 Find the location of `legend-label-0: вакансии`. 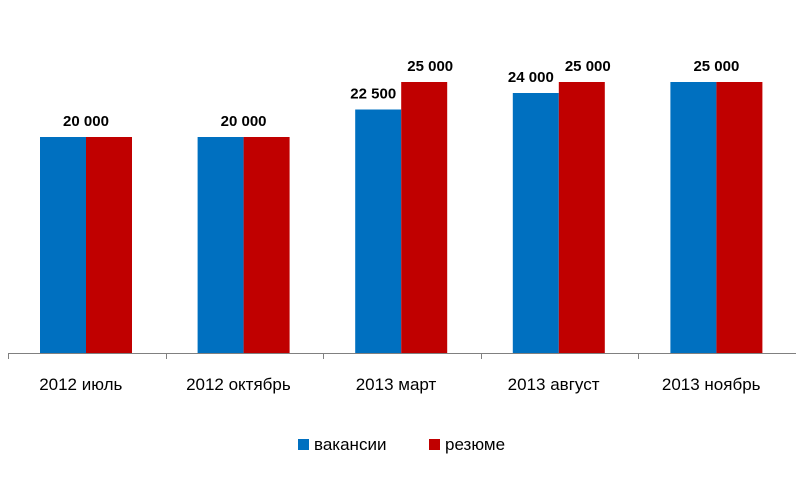

legend-label-0: вакансии is located at coordinates (350, 444).